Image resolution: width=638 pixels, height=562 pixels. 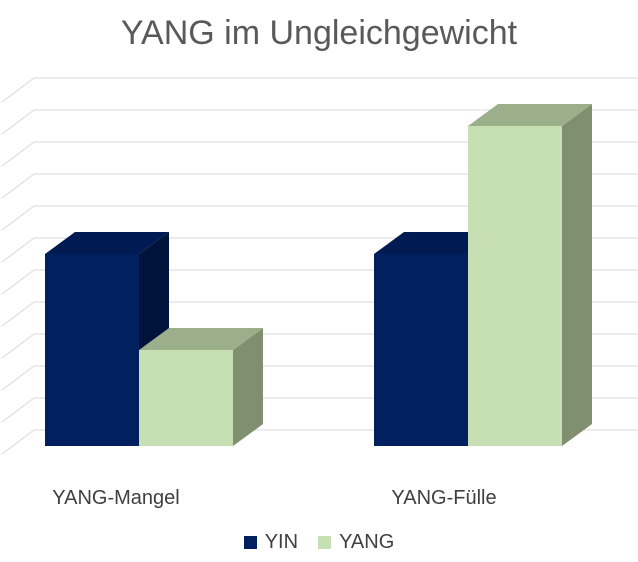 What do you see at coordinates (325, 542) in the screenshot?
I see `legend-swatch-yang` at bounding box center [325, 542].